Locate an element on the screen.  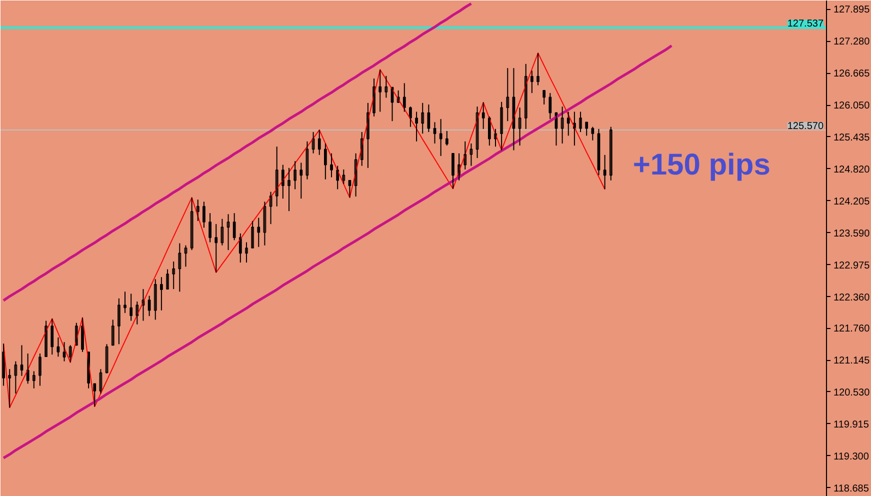
y-tick-label: 120.530 is located at coordinates (852, 392).